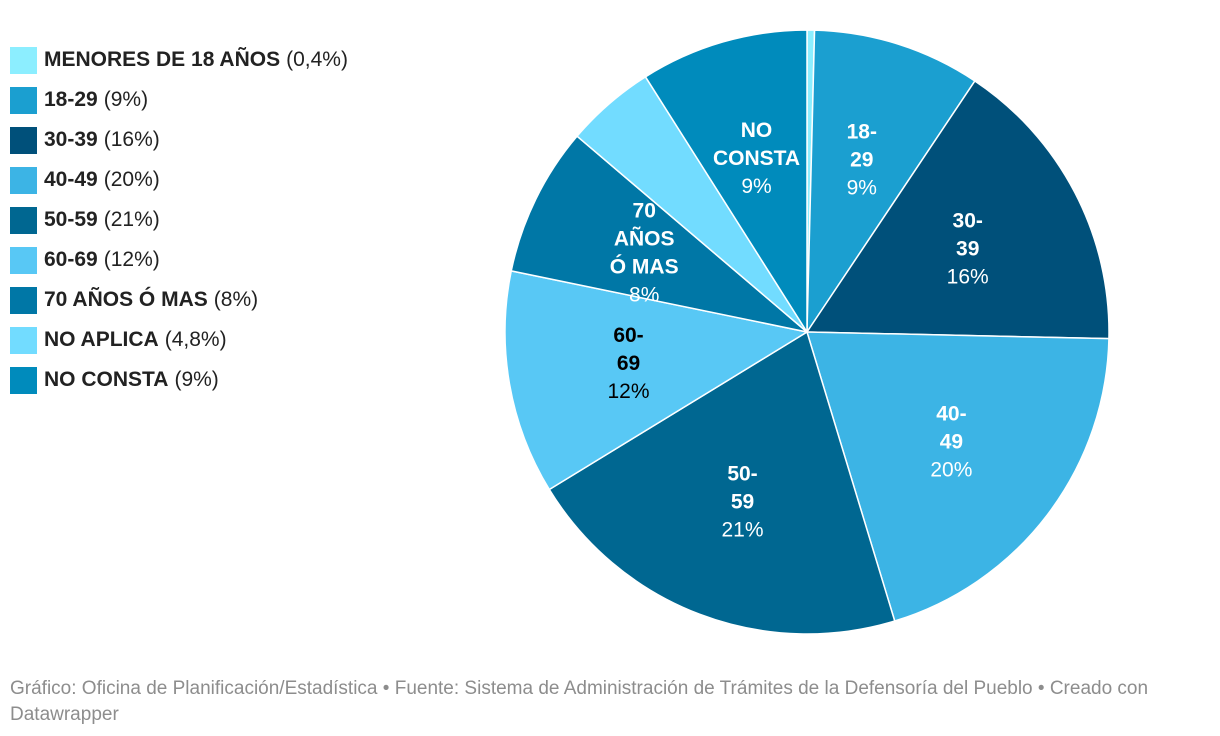  Describe the element at coordinates (236, 299) in the screenshot. I see `legend-percent: (8%)` at that location.